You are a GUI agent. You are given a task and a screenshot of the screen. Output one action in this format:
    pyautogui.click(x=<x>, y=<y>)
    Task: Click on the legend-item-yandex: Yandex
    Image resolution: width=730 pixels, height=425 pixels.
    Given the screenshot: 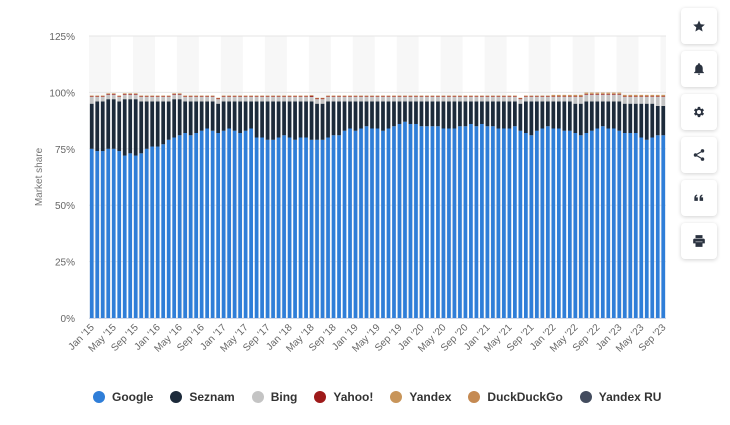 What is the action you would take?
    pyautogui.click(x=420, y=397)
    